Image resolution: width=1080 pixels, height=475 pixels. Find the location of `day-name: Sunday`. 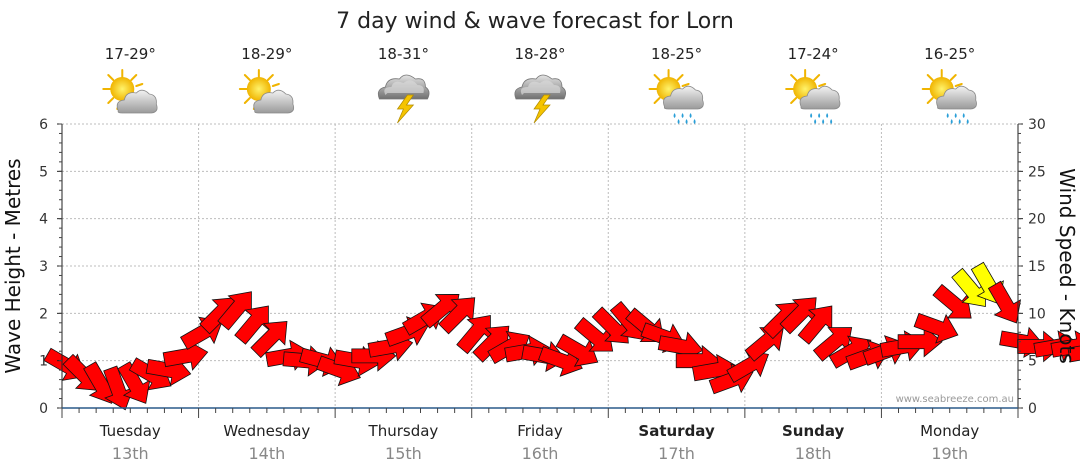

day-name: Sunday is located at coordinates (813, 431).